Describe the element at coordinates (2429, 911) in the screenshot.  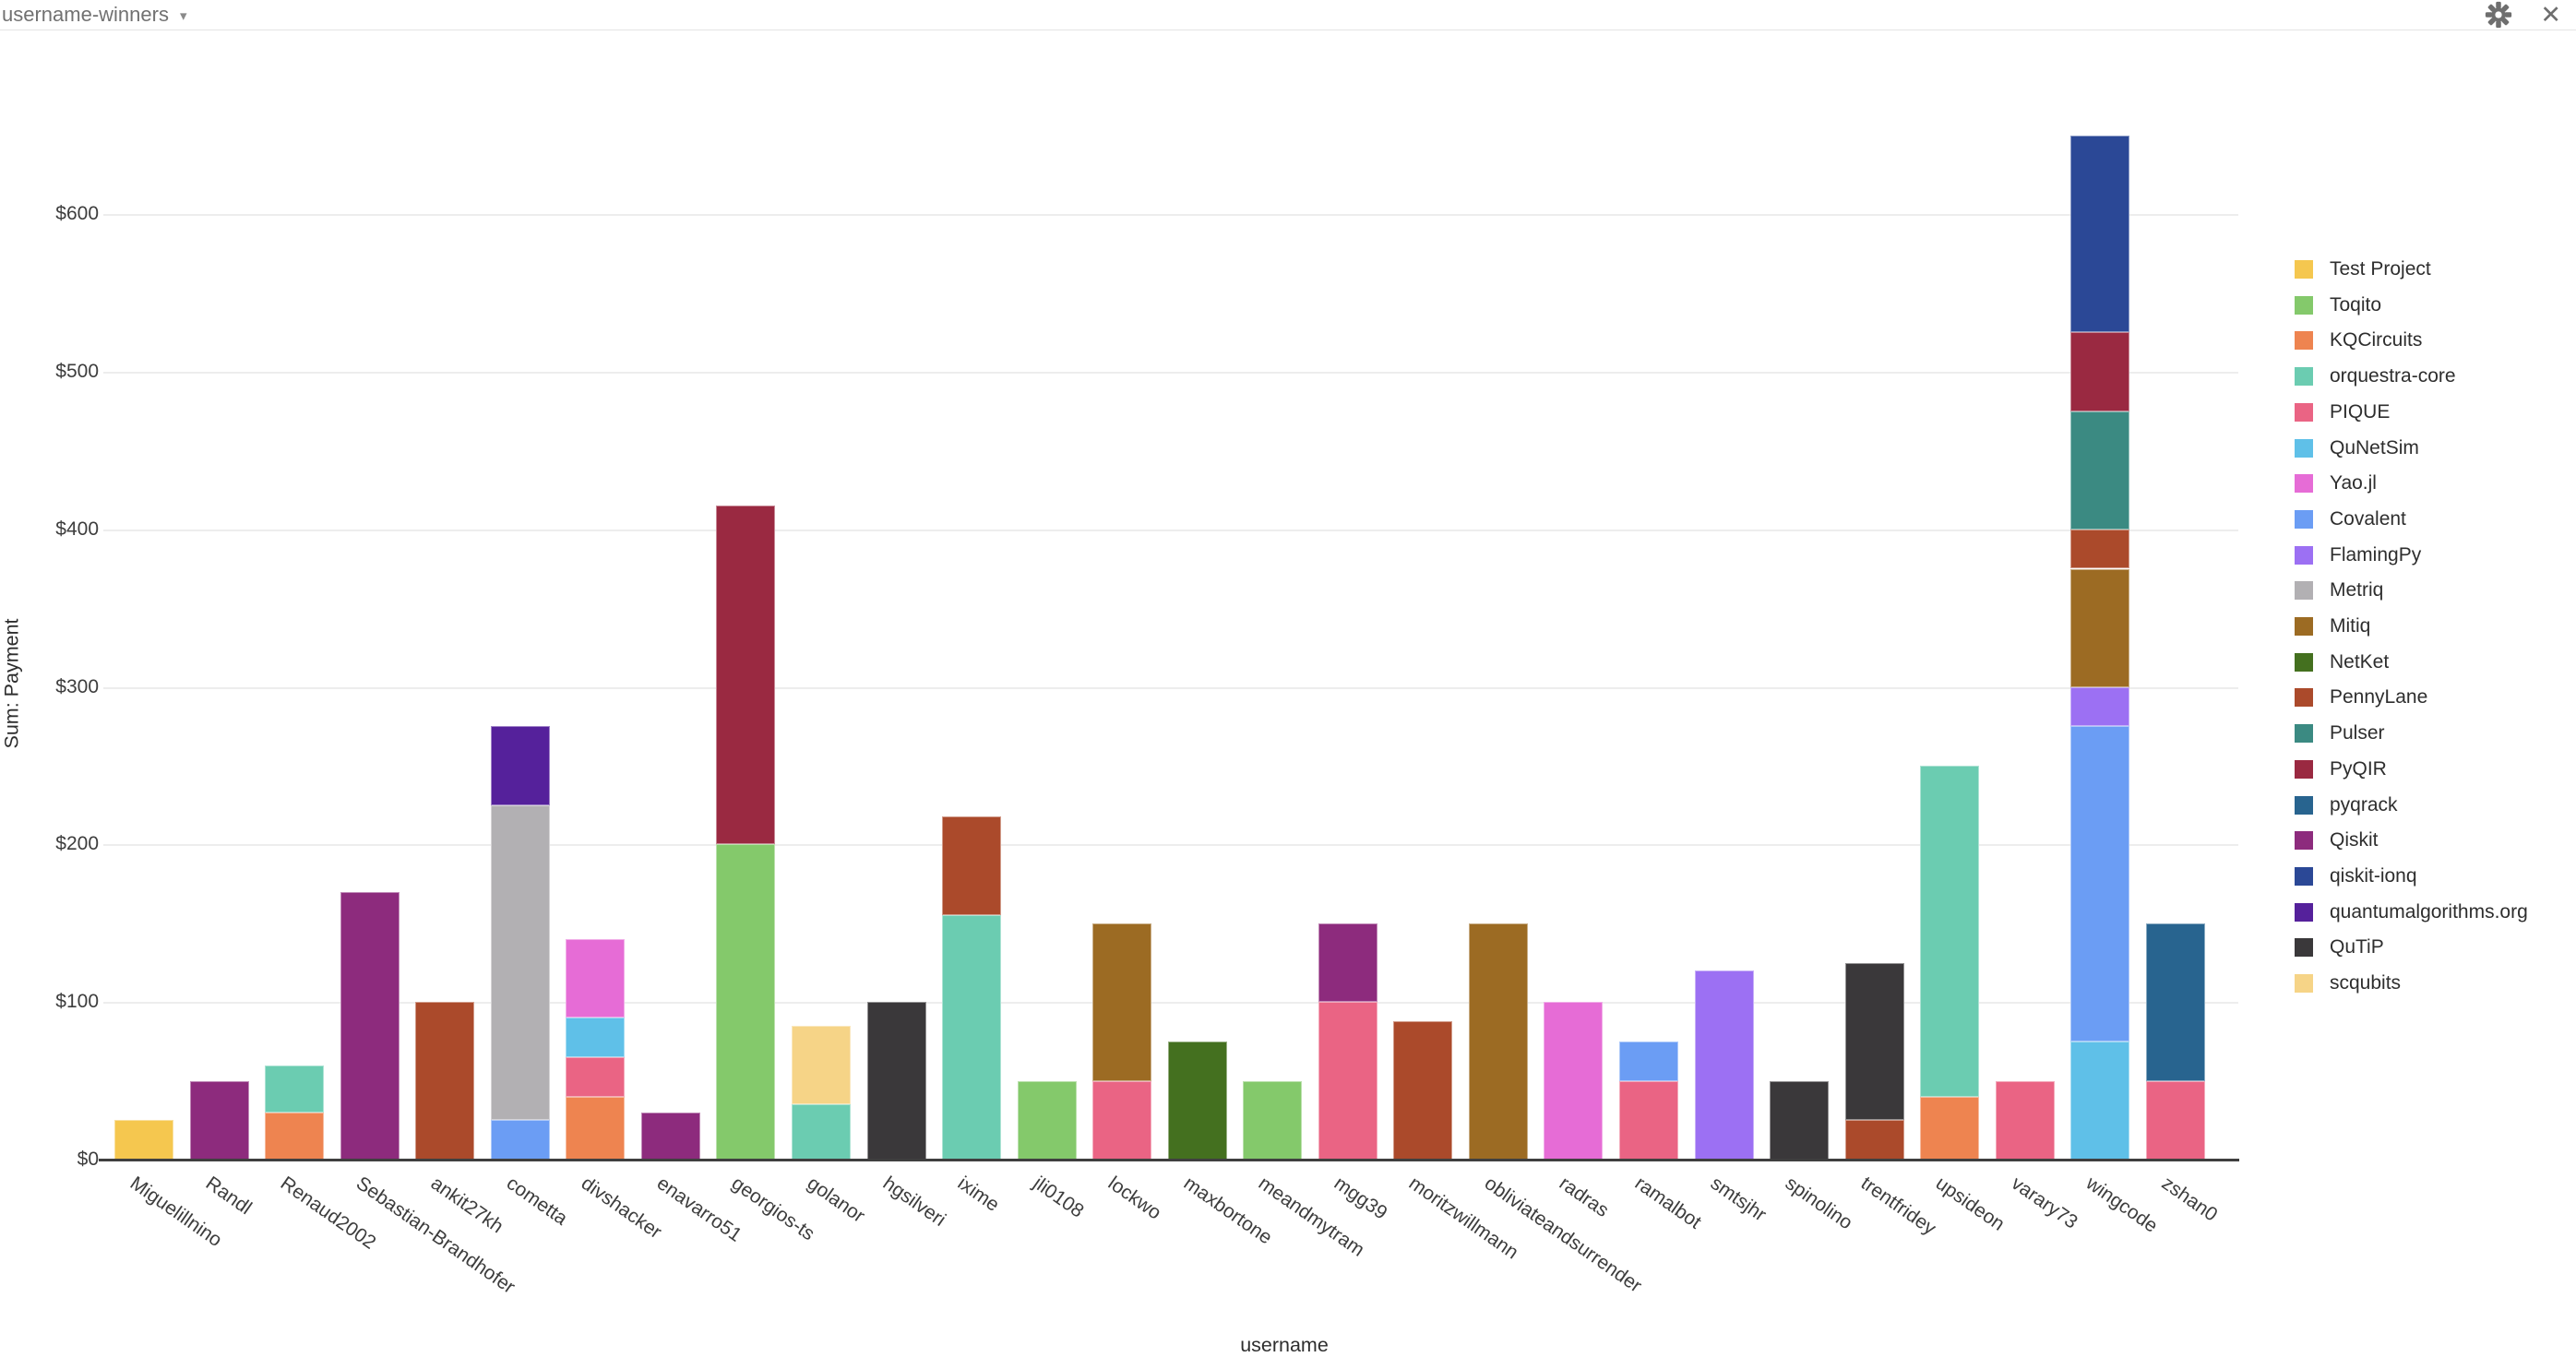
I see `legend-label: quantumalgorithms.org` at that location.